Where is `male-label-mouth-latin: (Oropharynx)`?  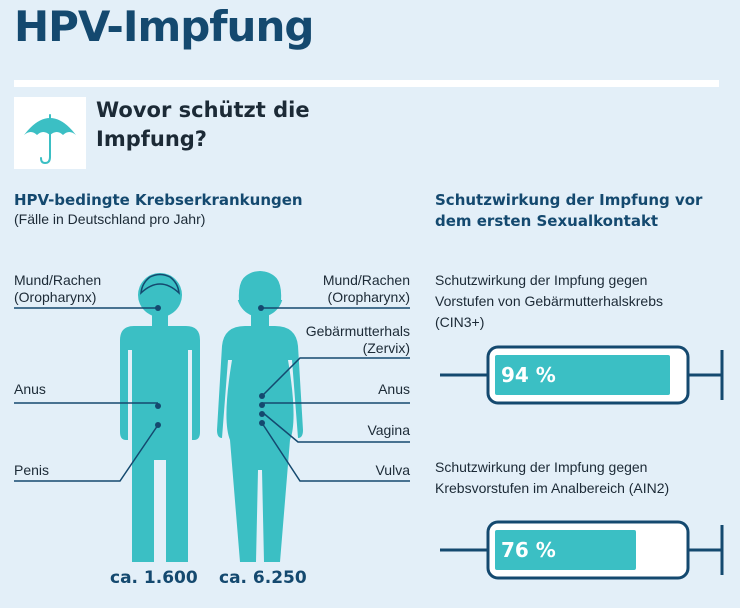 male-label-mouth-latin: (Oropharynx) is located at coordinates (55, 297).